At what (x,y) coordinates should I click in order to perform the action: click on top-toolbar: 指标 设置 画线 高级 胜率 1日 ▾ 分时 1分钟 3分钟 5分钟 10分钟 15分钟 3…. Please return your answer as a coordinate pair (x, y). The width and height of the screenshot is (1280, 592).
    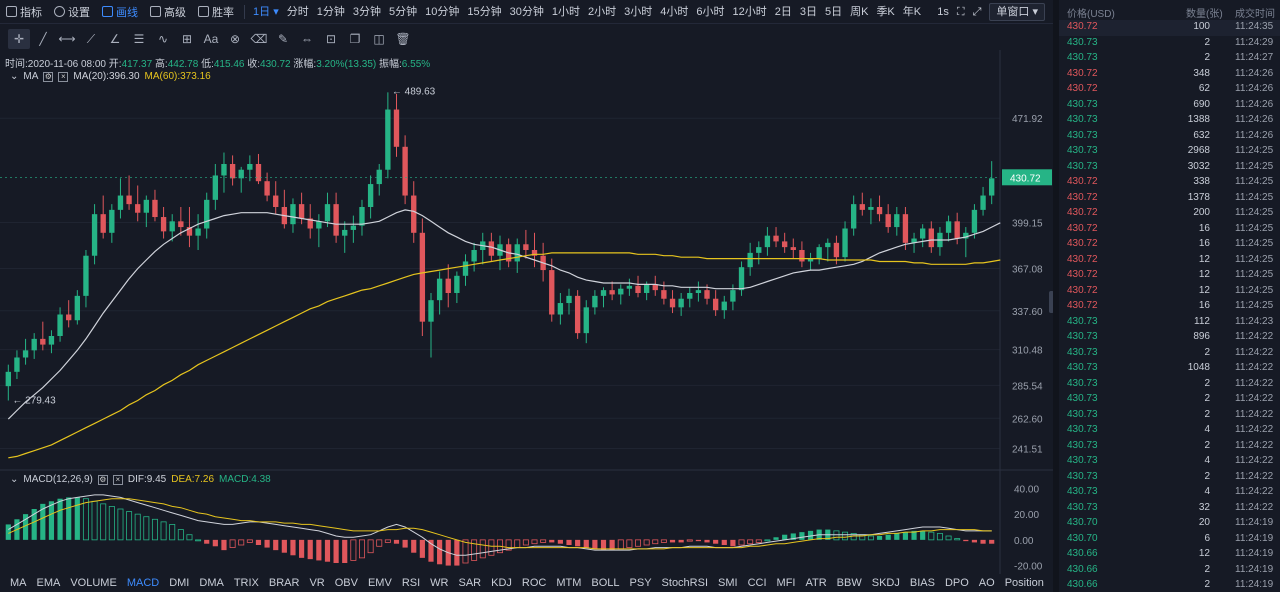
    Looking at the image, I should click on (526, 12).